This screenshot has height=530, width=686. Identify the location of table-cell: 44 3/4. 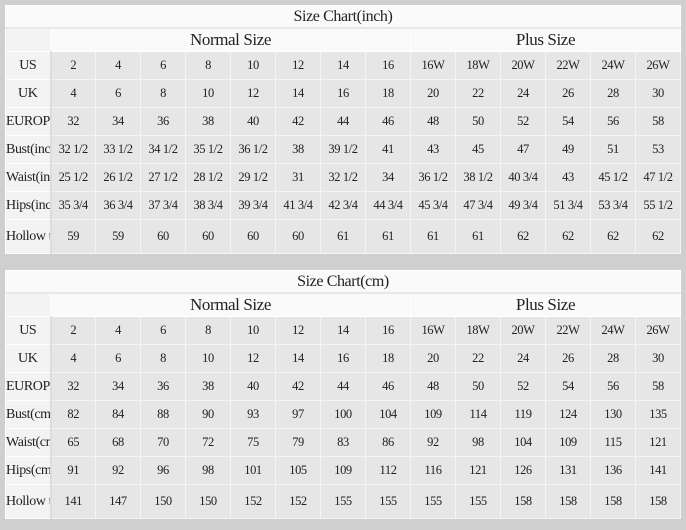
(388, 205).